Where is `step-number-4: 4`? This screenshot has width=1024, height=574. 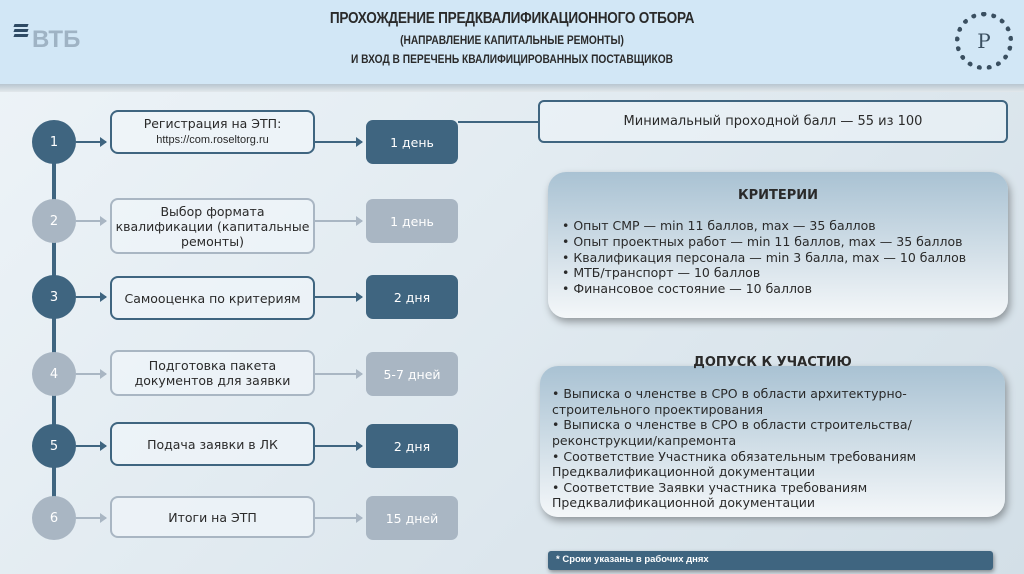 step-number-4: 4 is located at coordinates (54, 374).